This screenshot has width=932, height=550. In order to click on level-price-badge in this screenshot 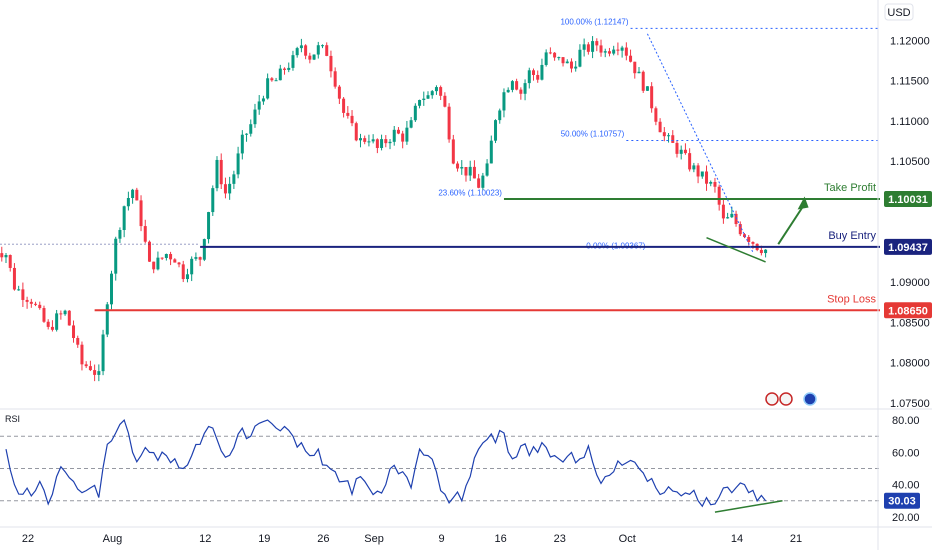, I will do `click(908, 246)`.